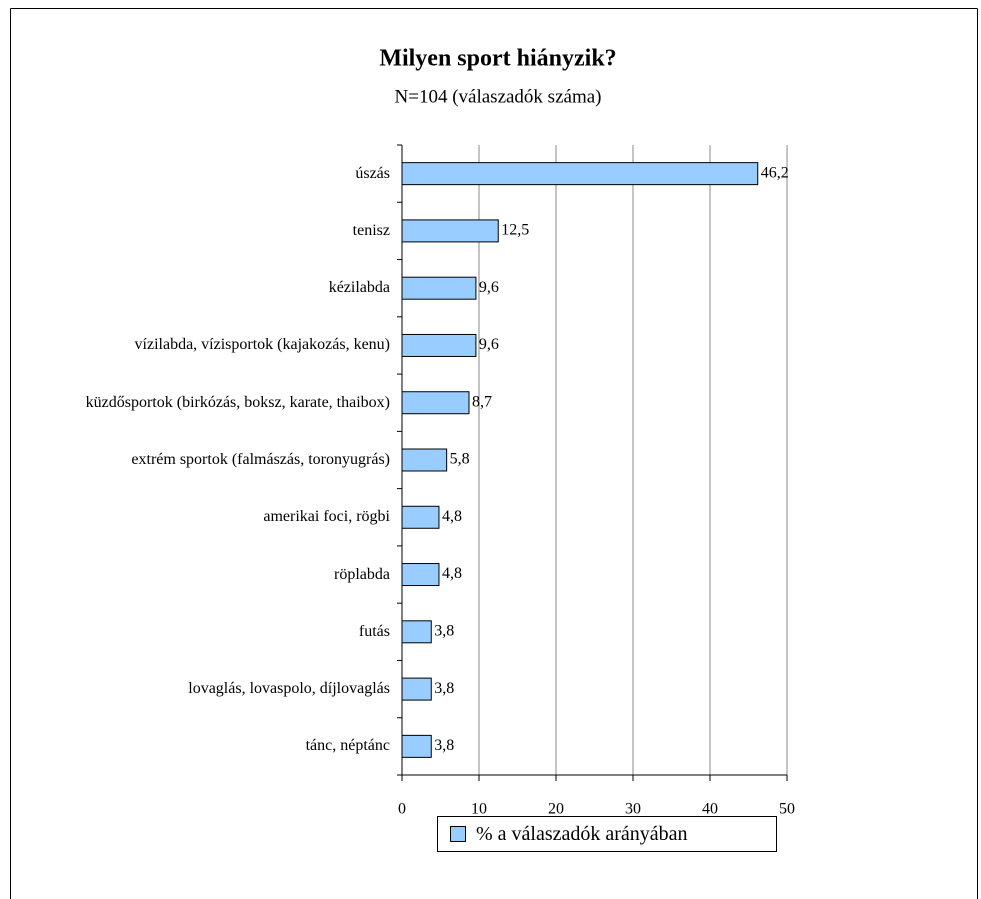 Image resolution: width=981 pixels, height=899 pixels. I want to click on x-tick-label: 10, so click(479, 809).